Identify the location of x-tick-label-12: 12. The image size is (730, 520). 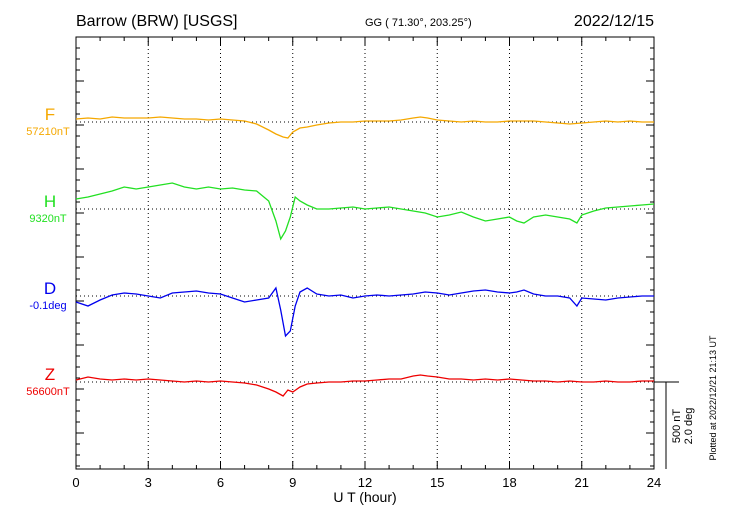
(365, 482).